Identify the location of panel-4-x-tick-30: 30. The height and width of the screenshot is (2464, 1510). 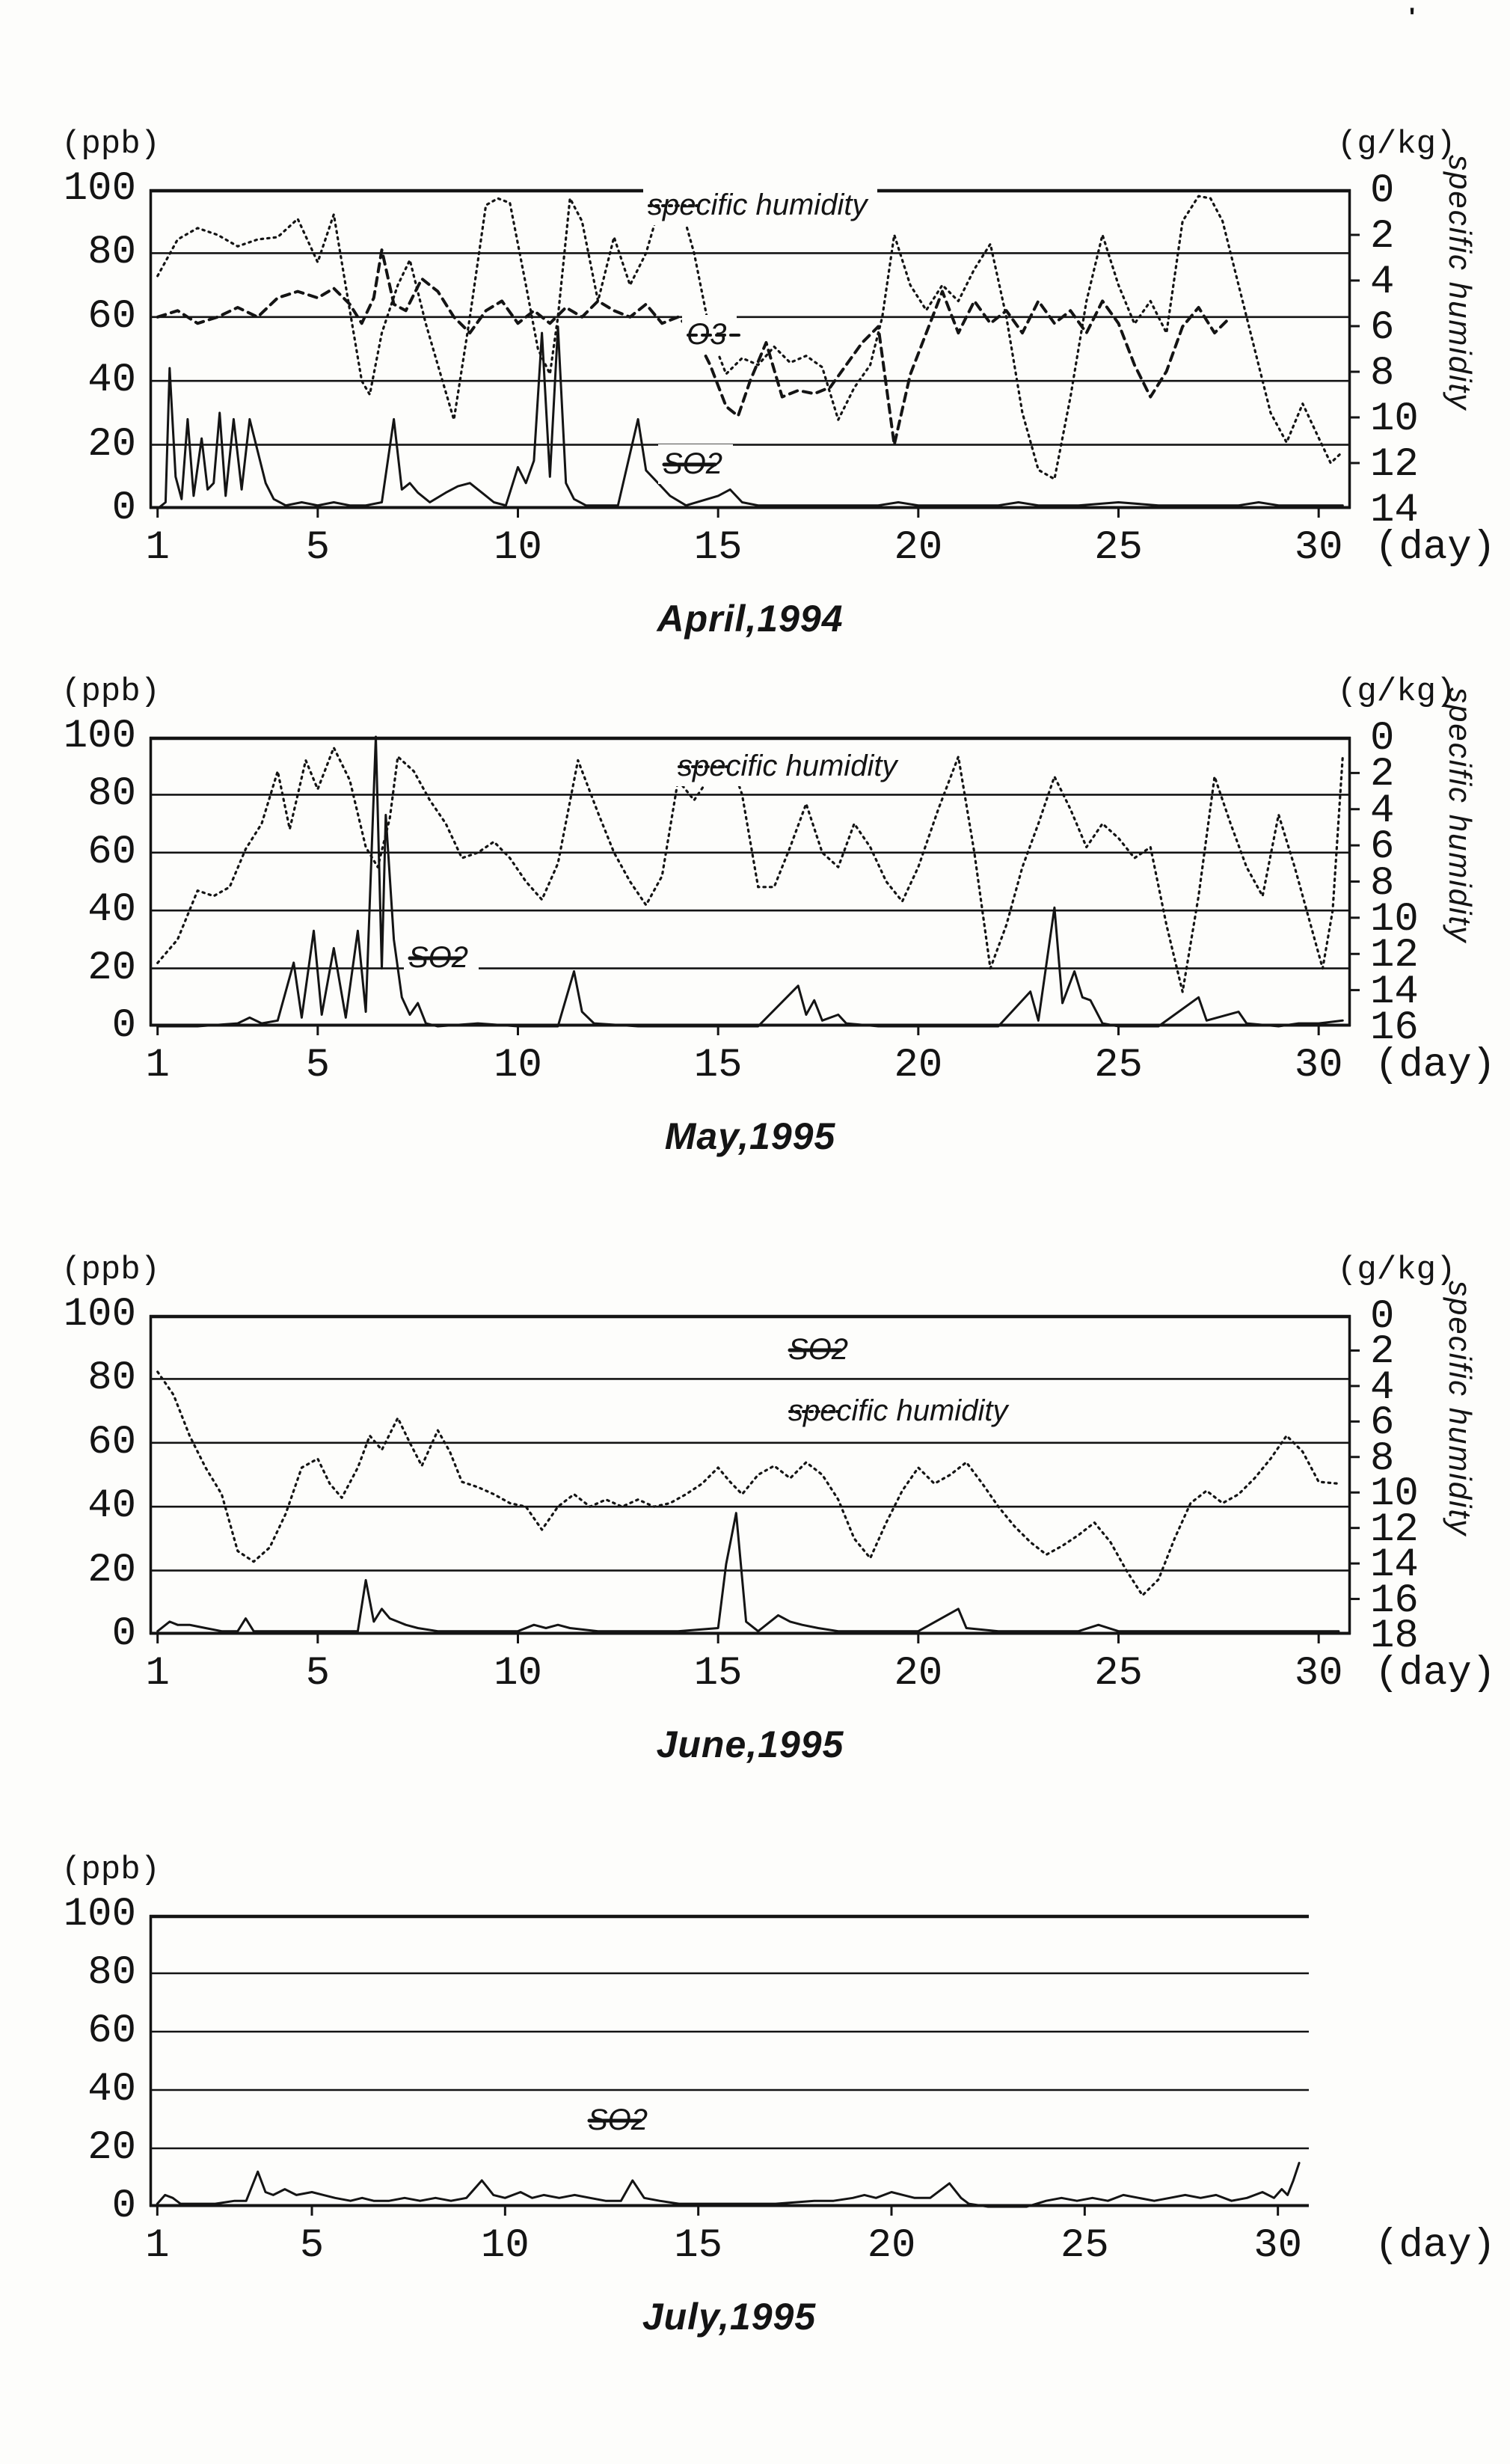
(1278, 2246).